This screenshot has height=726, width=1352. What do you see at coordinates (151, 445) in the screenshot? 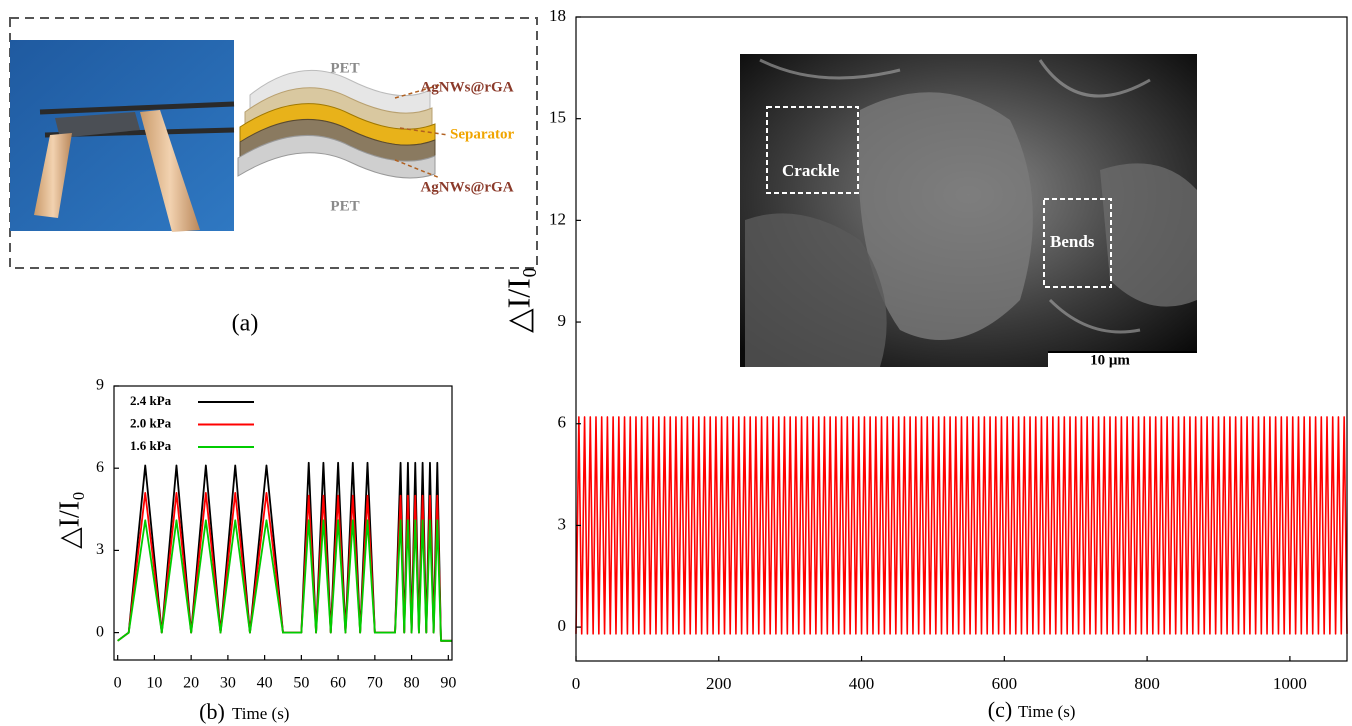
I see `legend-label: 1.6 kPa` at bounding box center [151, 445].